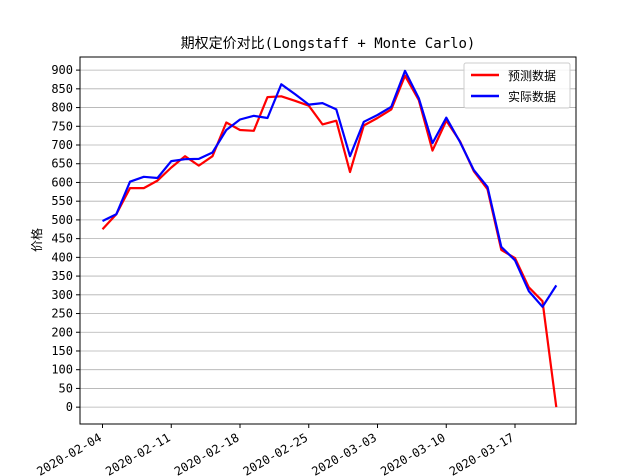  What do you see at coordinates (62, 351) in the screenshot?
I see `y-tick-label: 150` at bounding box center [62, 351].